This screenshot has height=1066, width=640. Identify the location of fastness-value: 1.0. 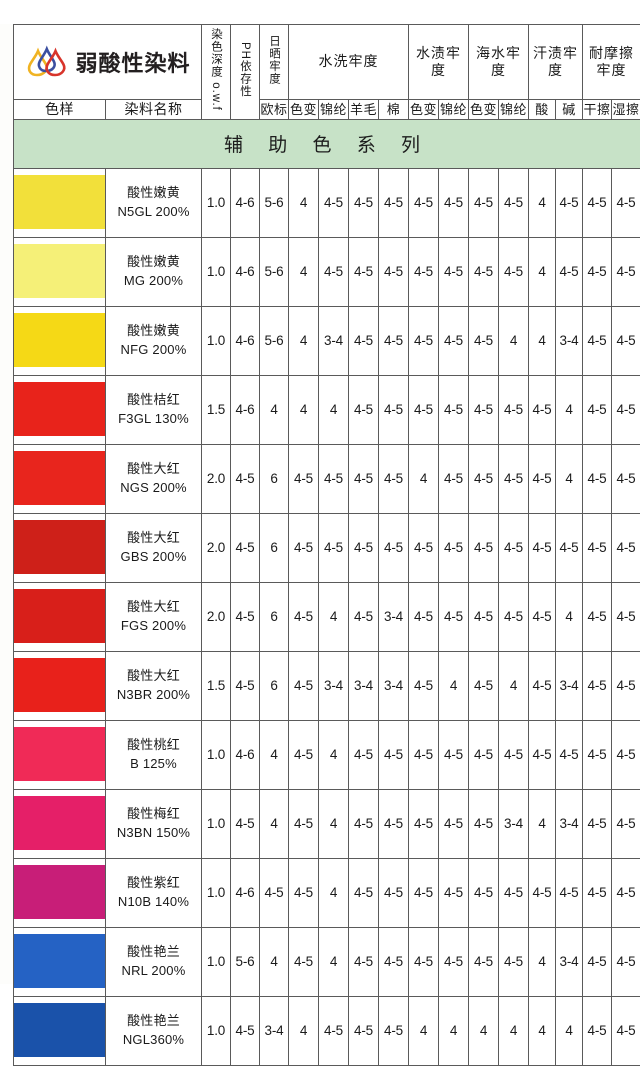
(216, 961).